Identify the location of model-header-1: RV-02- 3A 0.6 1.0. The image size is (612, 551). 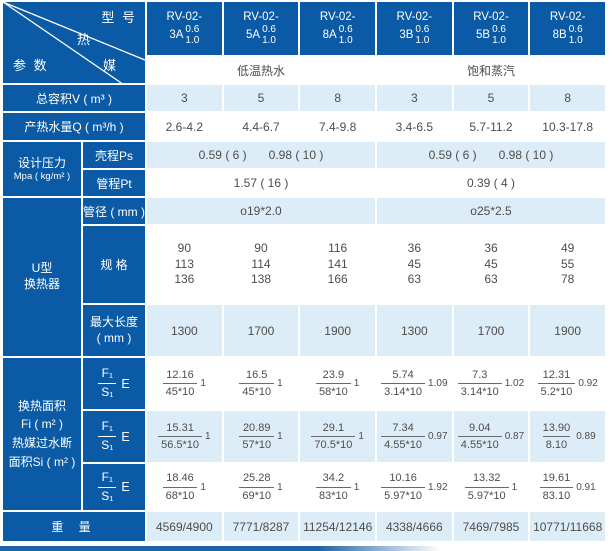
(184, 28).